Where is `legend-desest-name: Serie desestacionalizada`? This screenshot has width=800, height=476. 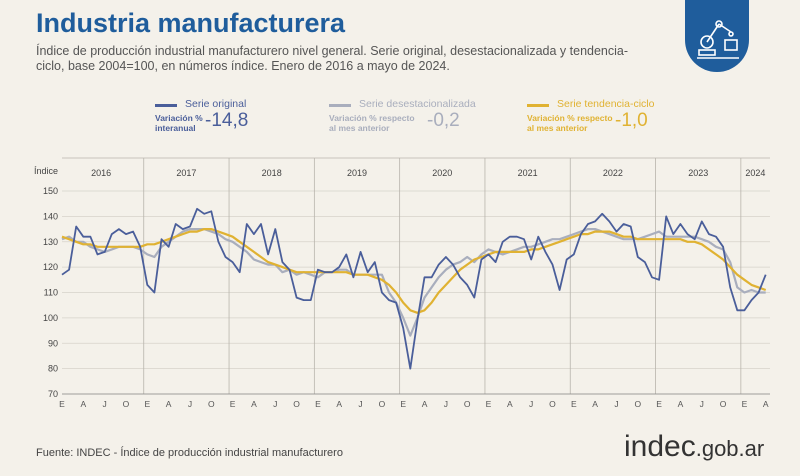 legend-desest-name: Serie desestacionalizada is located at coordinates (417, 104).